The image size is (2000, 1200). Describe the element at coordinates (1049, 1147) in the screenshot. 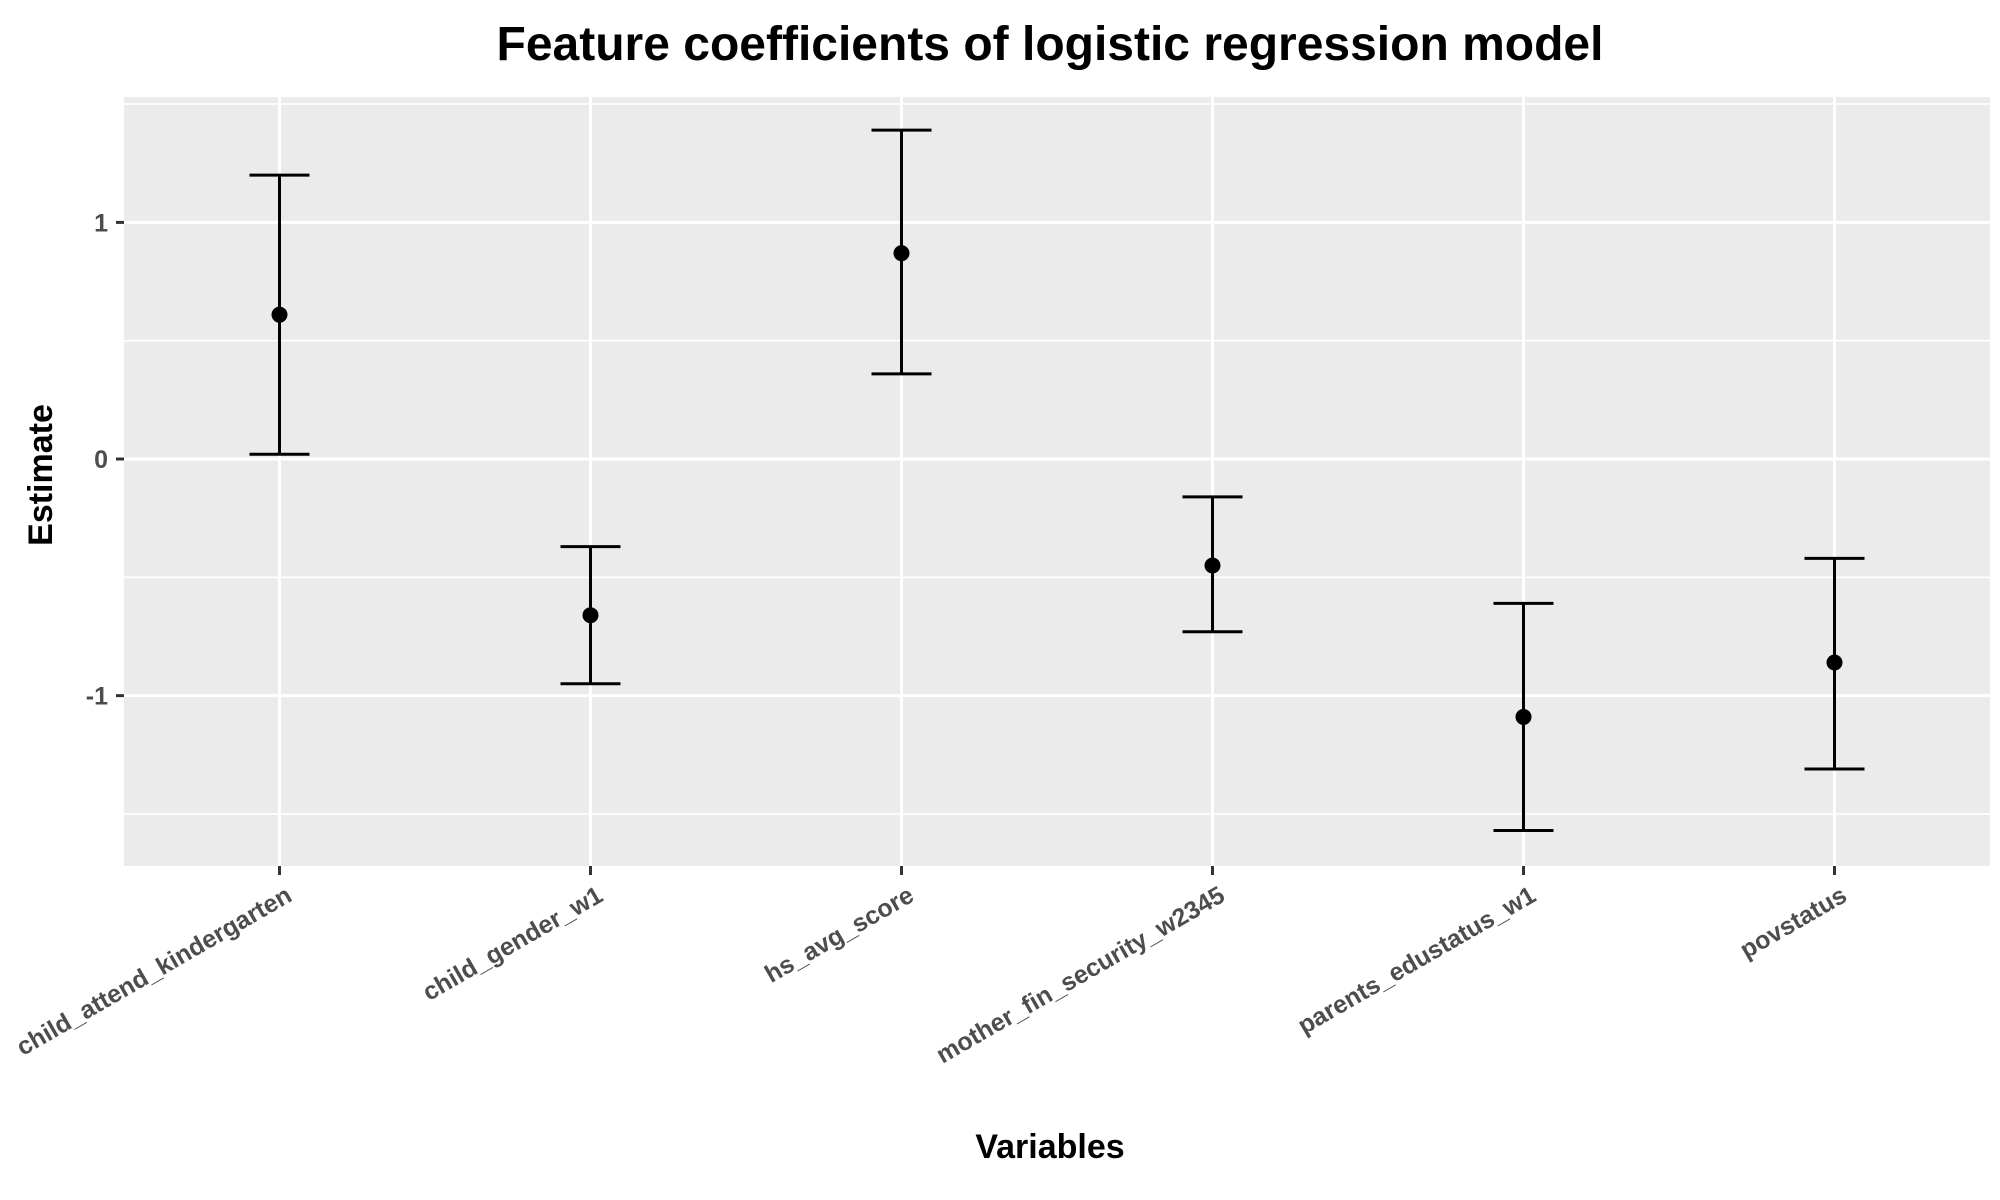

I see `x-axis-title: Variables` at that location.